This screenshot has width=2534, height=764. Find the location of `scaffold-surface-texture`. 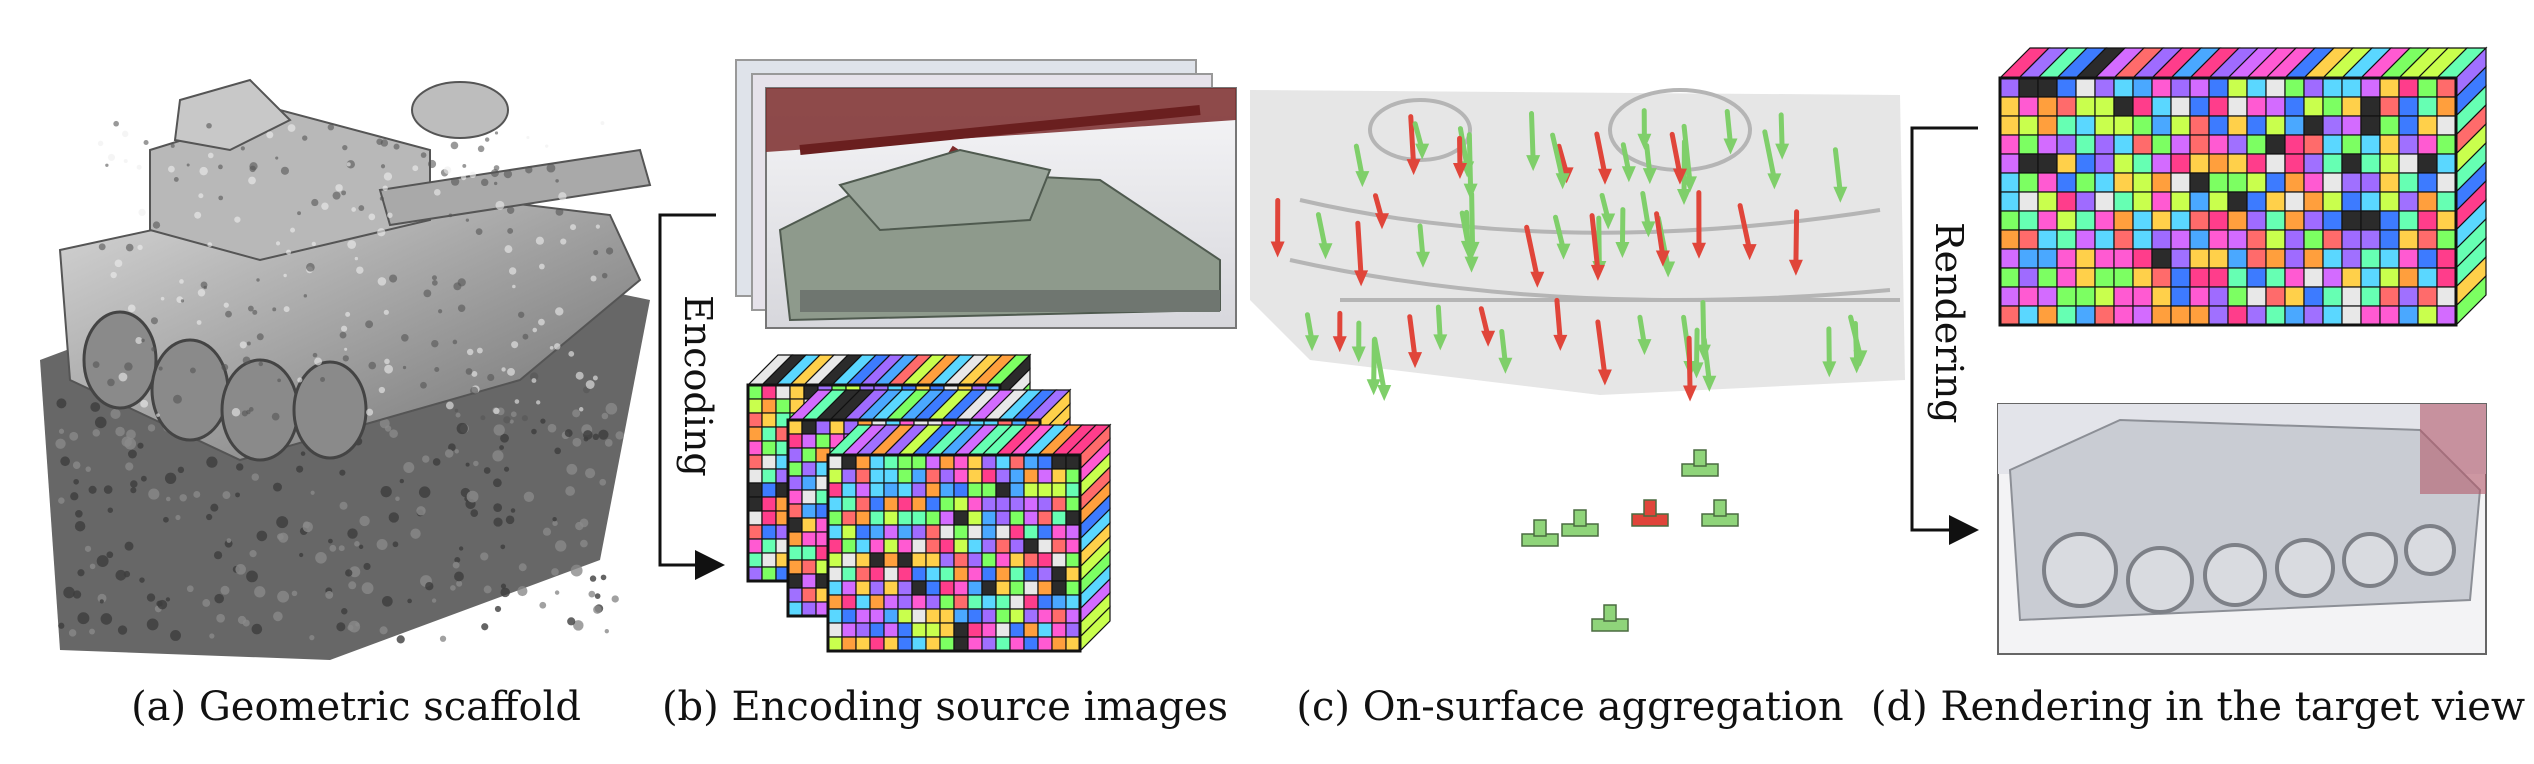

scaffold-surface-texture is located at coordinates (353, 272).